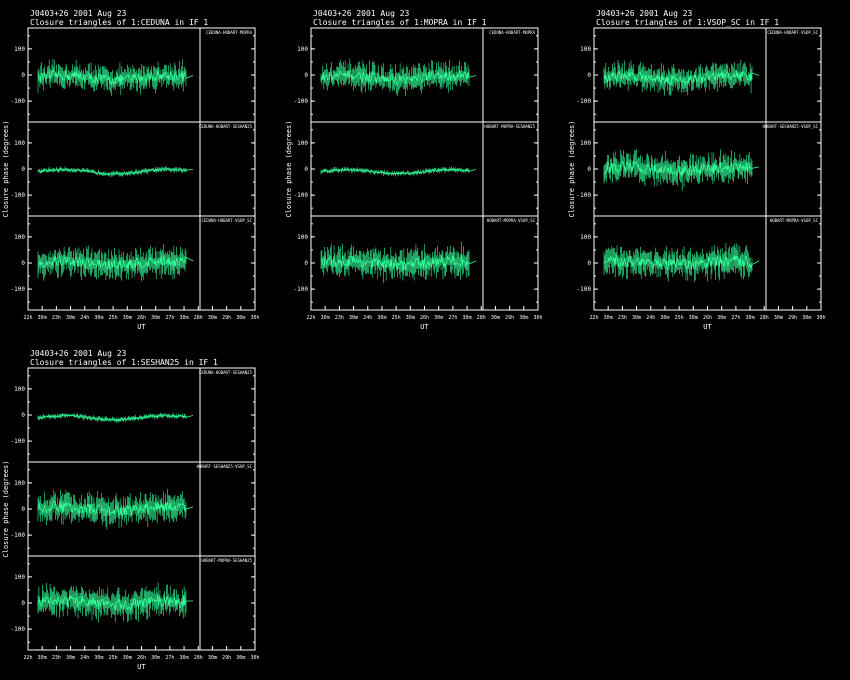 This screenshot has width=850, height=680. Describe the element at coordinates (226, 126) in the screenshot. I see `triangle-label: CEDUNA-HOBART-SESHAN25` at that location.